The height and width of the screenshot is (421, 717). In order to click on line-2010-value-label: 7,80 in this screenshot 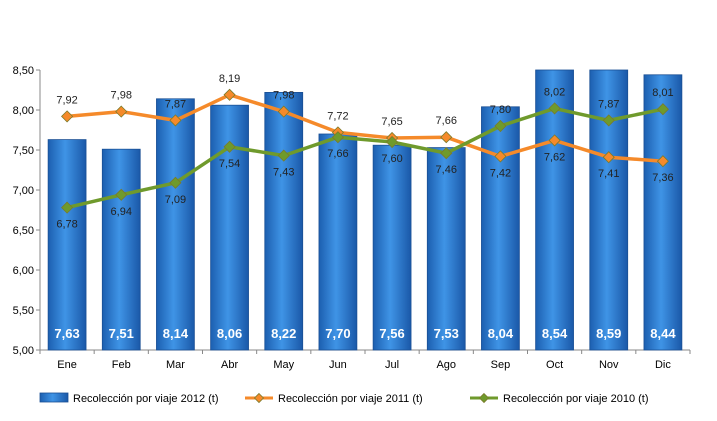, I will do `click(500, 110)`.